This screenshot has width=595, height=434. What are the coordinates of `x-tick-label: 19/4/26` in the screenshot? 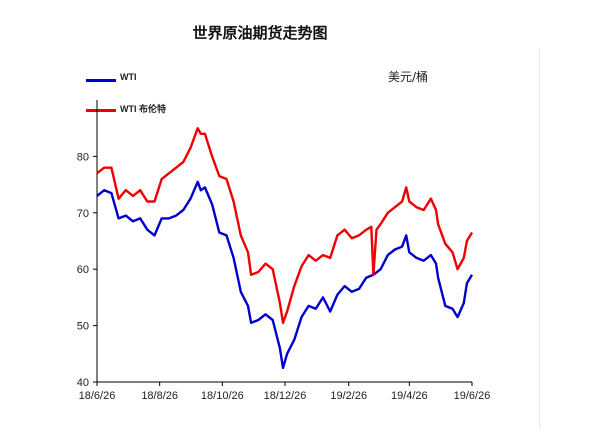 It's located at (409, 396).